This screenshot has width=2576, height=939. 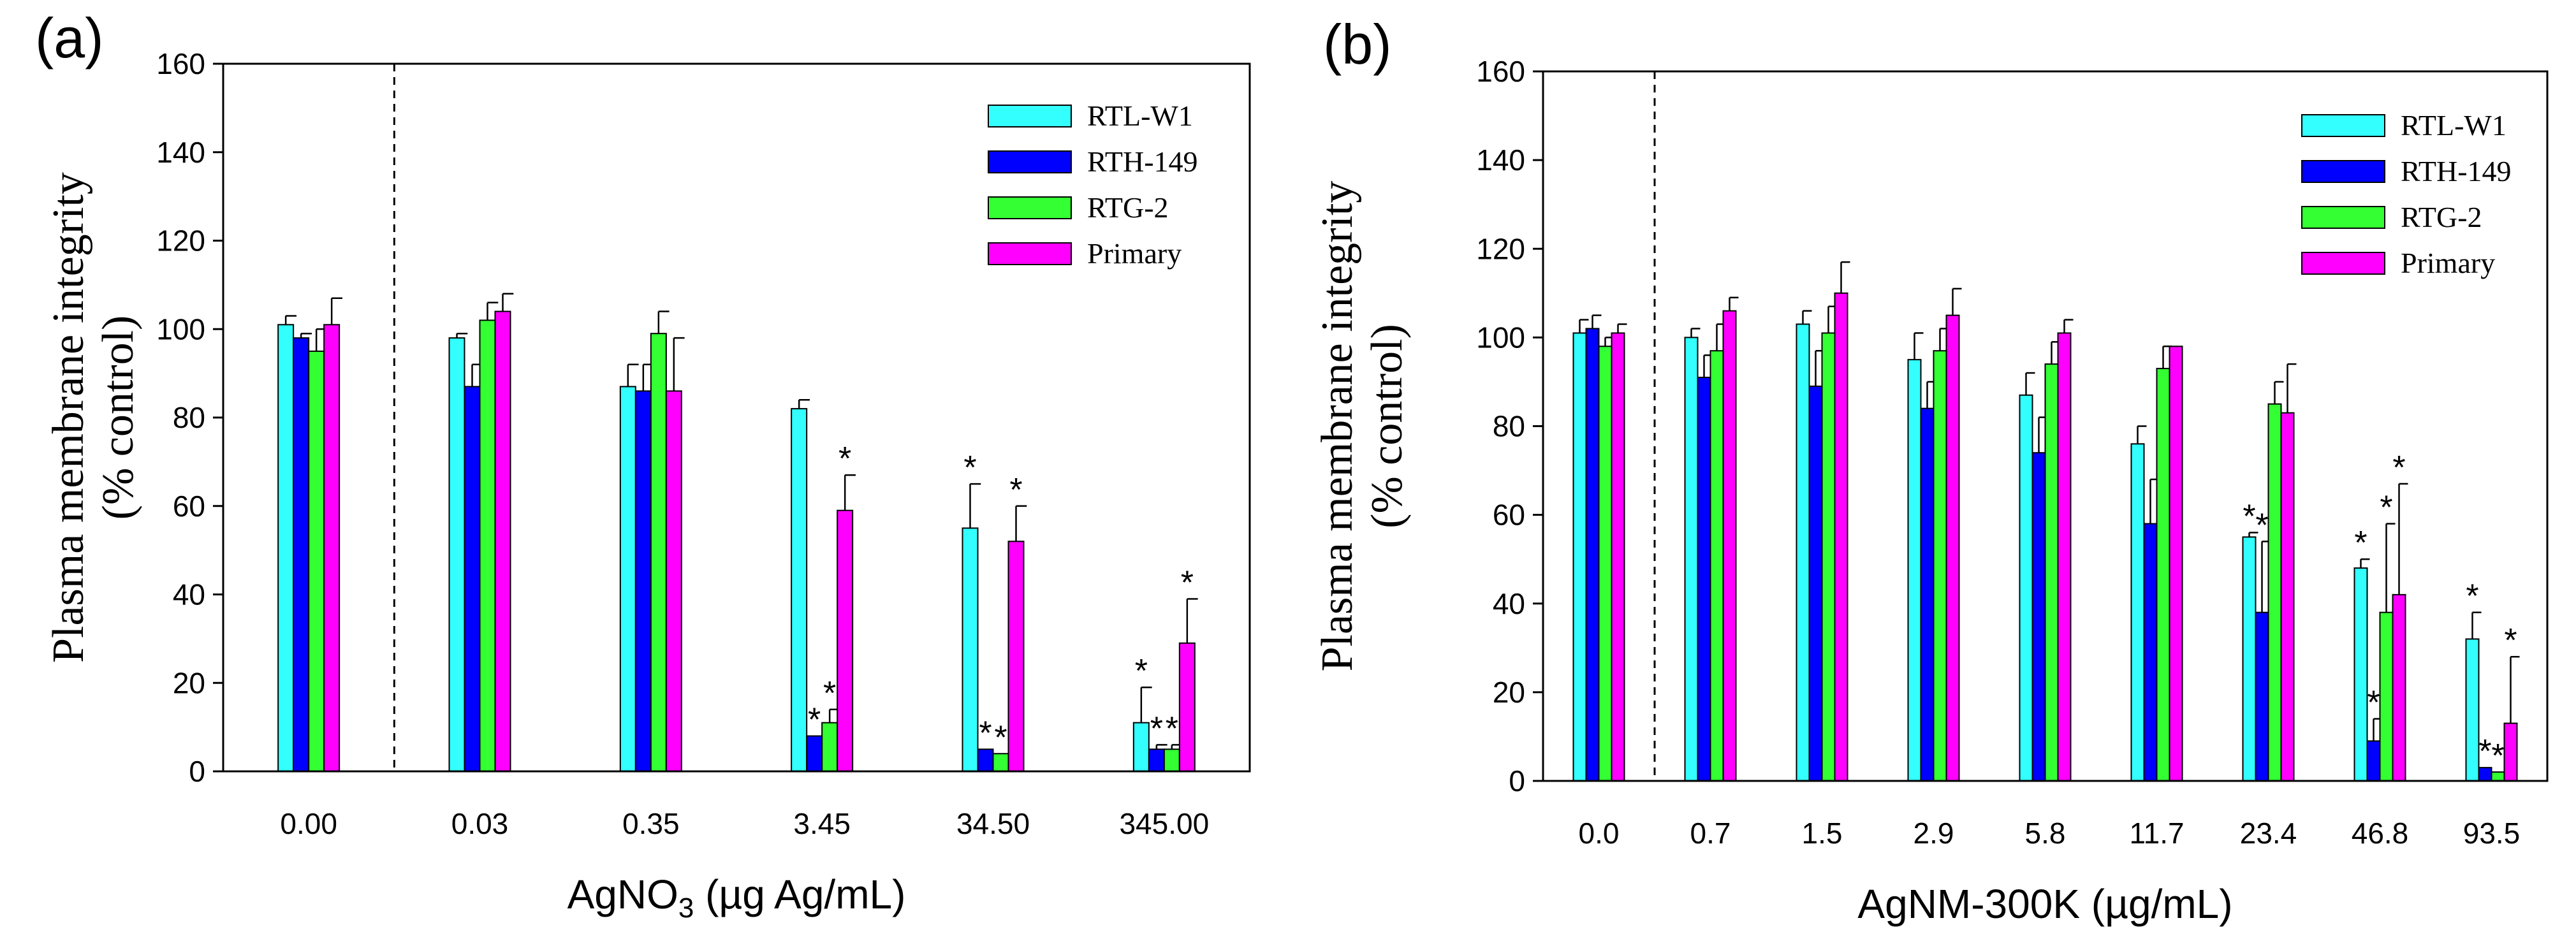 I want to click on x-tick-label: 345.00, so click(x=1164, y=823).